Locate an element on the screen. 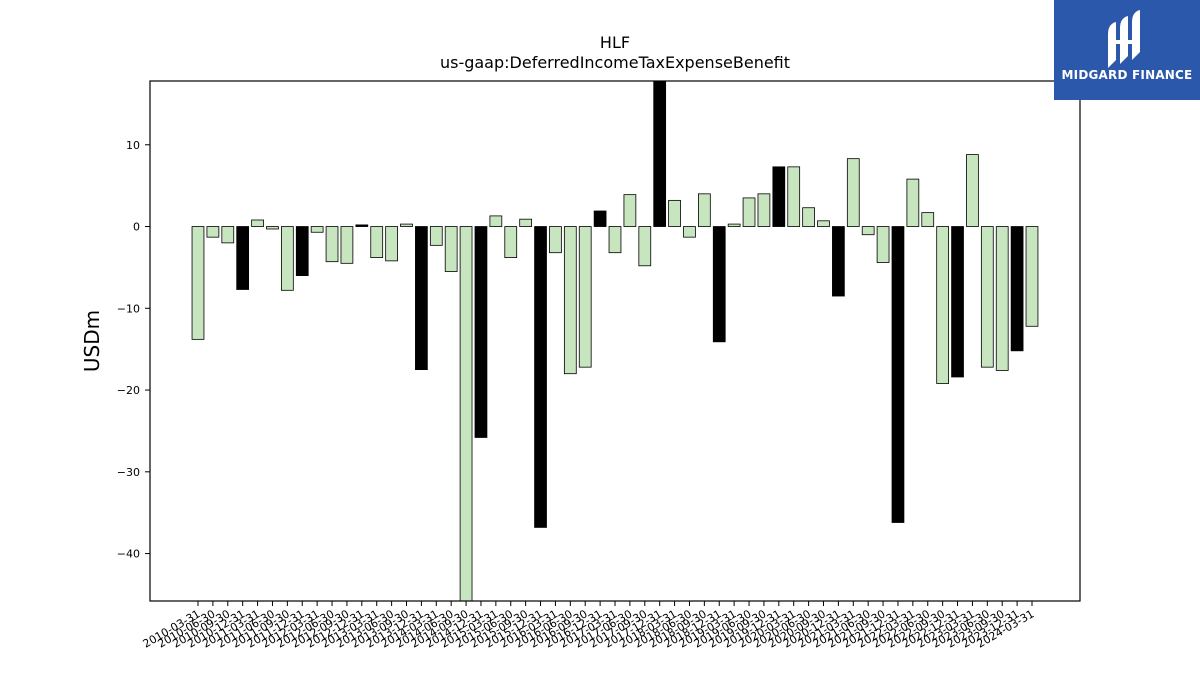 The image size is (1200, 675). y-tick-label: 10 is located at coordinates (133, 145).